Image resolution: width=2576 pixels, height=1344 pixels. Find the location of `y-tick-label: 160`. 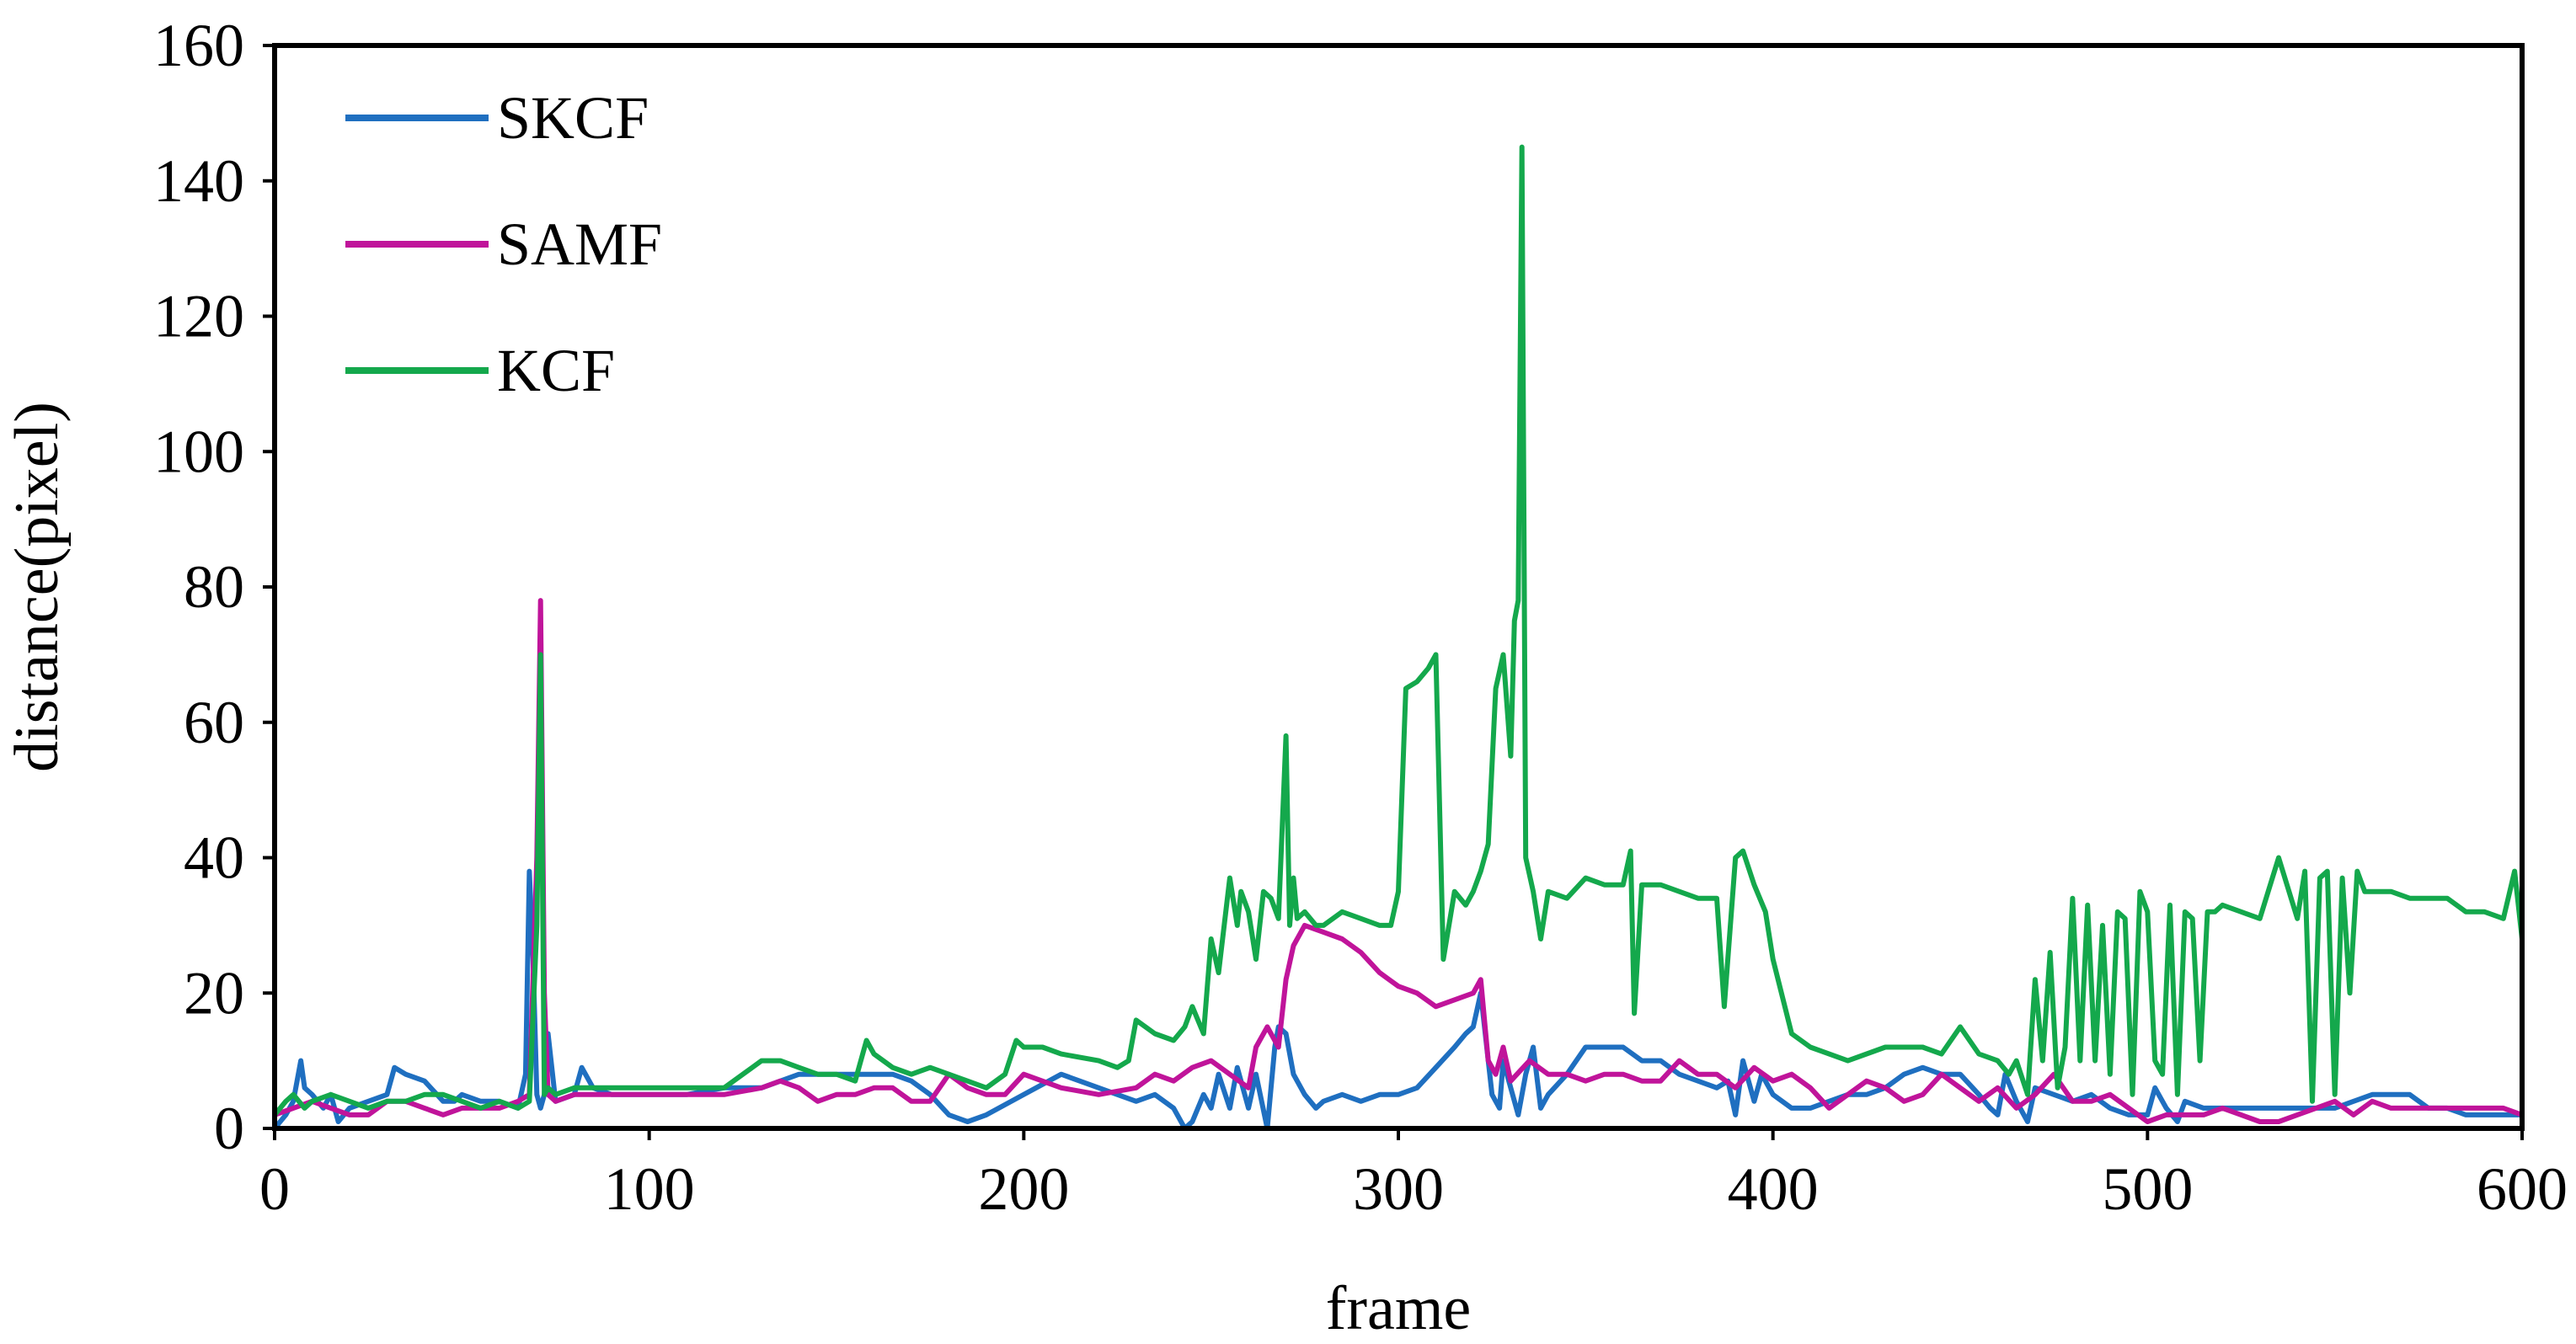

y-tick-label: 160 is located at coordinates (198, 45).